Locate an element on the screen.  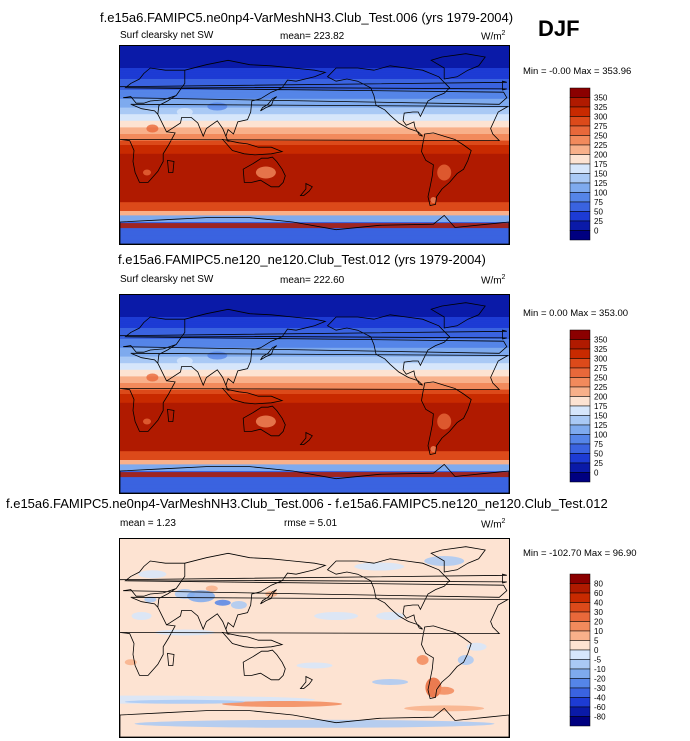
colorbar-tick-label: 40 is located at coordinates (598, 603).